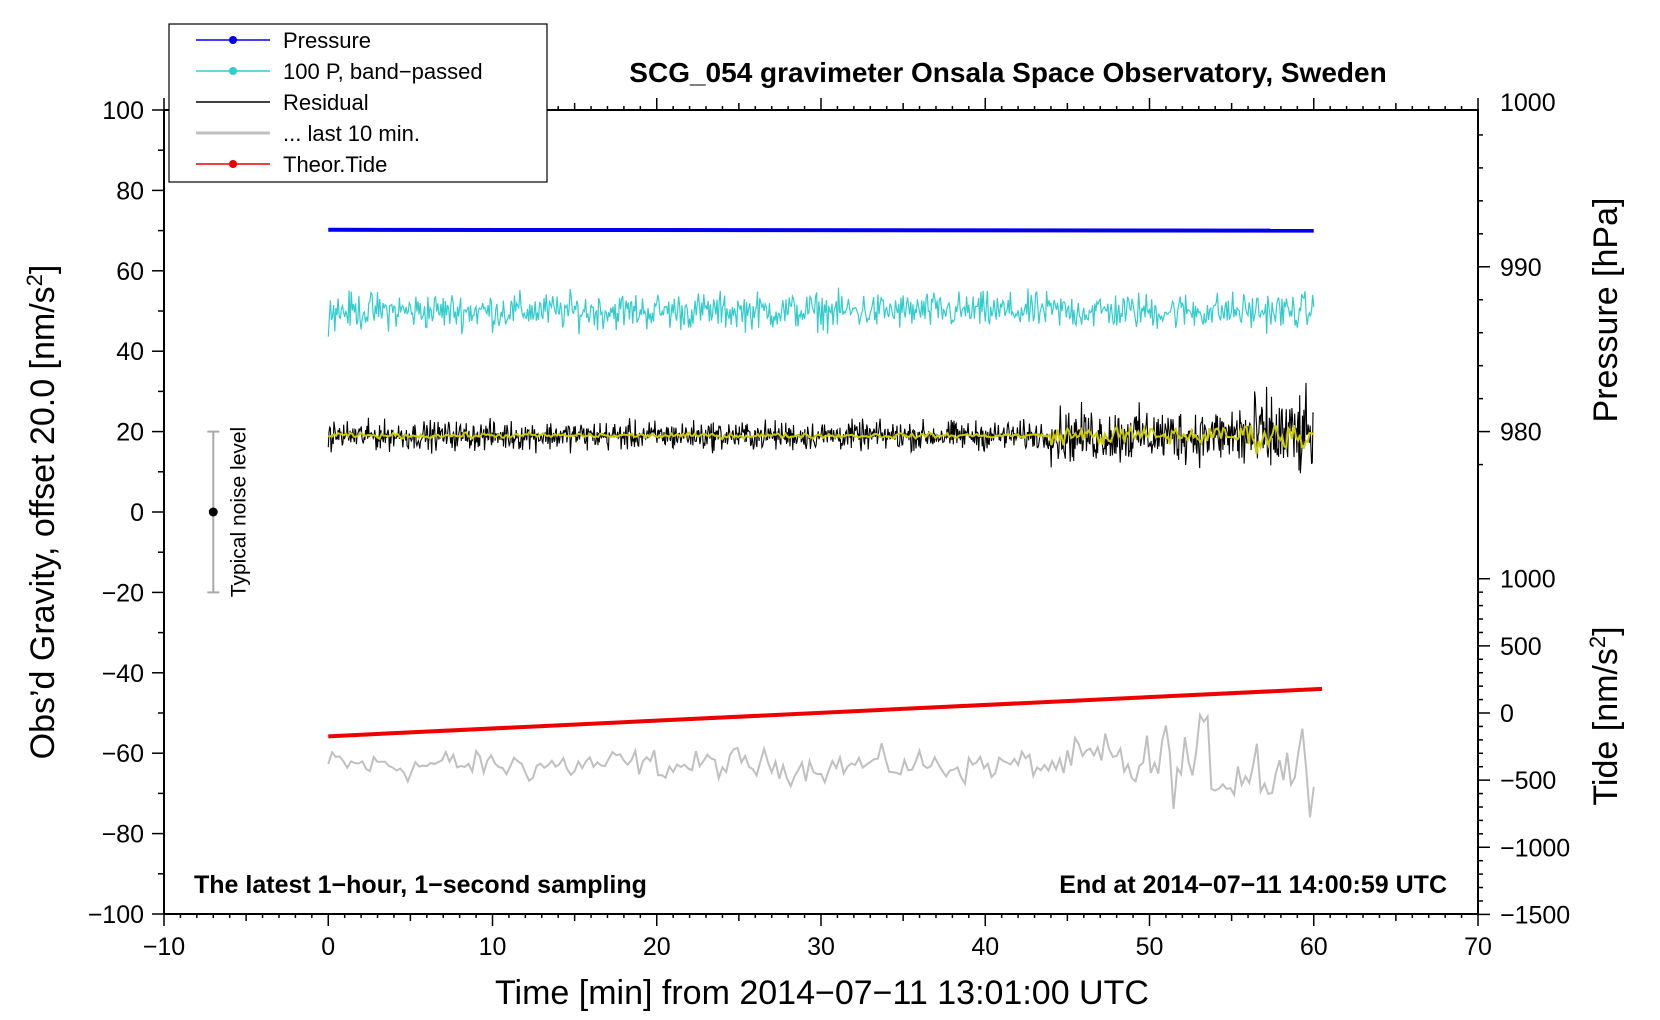  I want to click on tide-axis-ticks: −1500 −1000 −500 0 500 1000, so click(1524, 747).